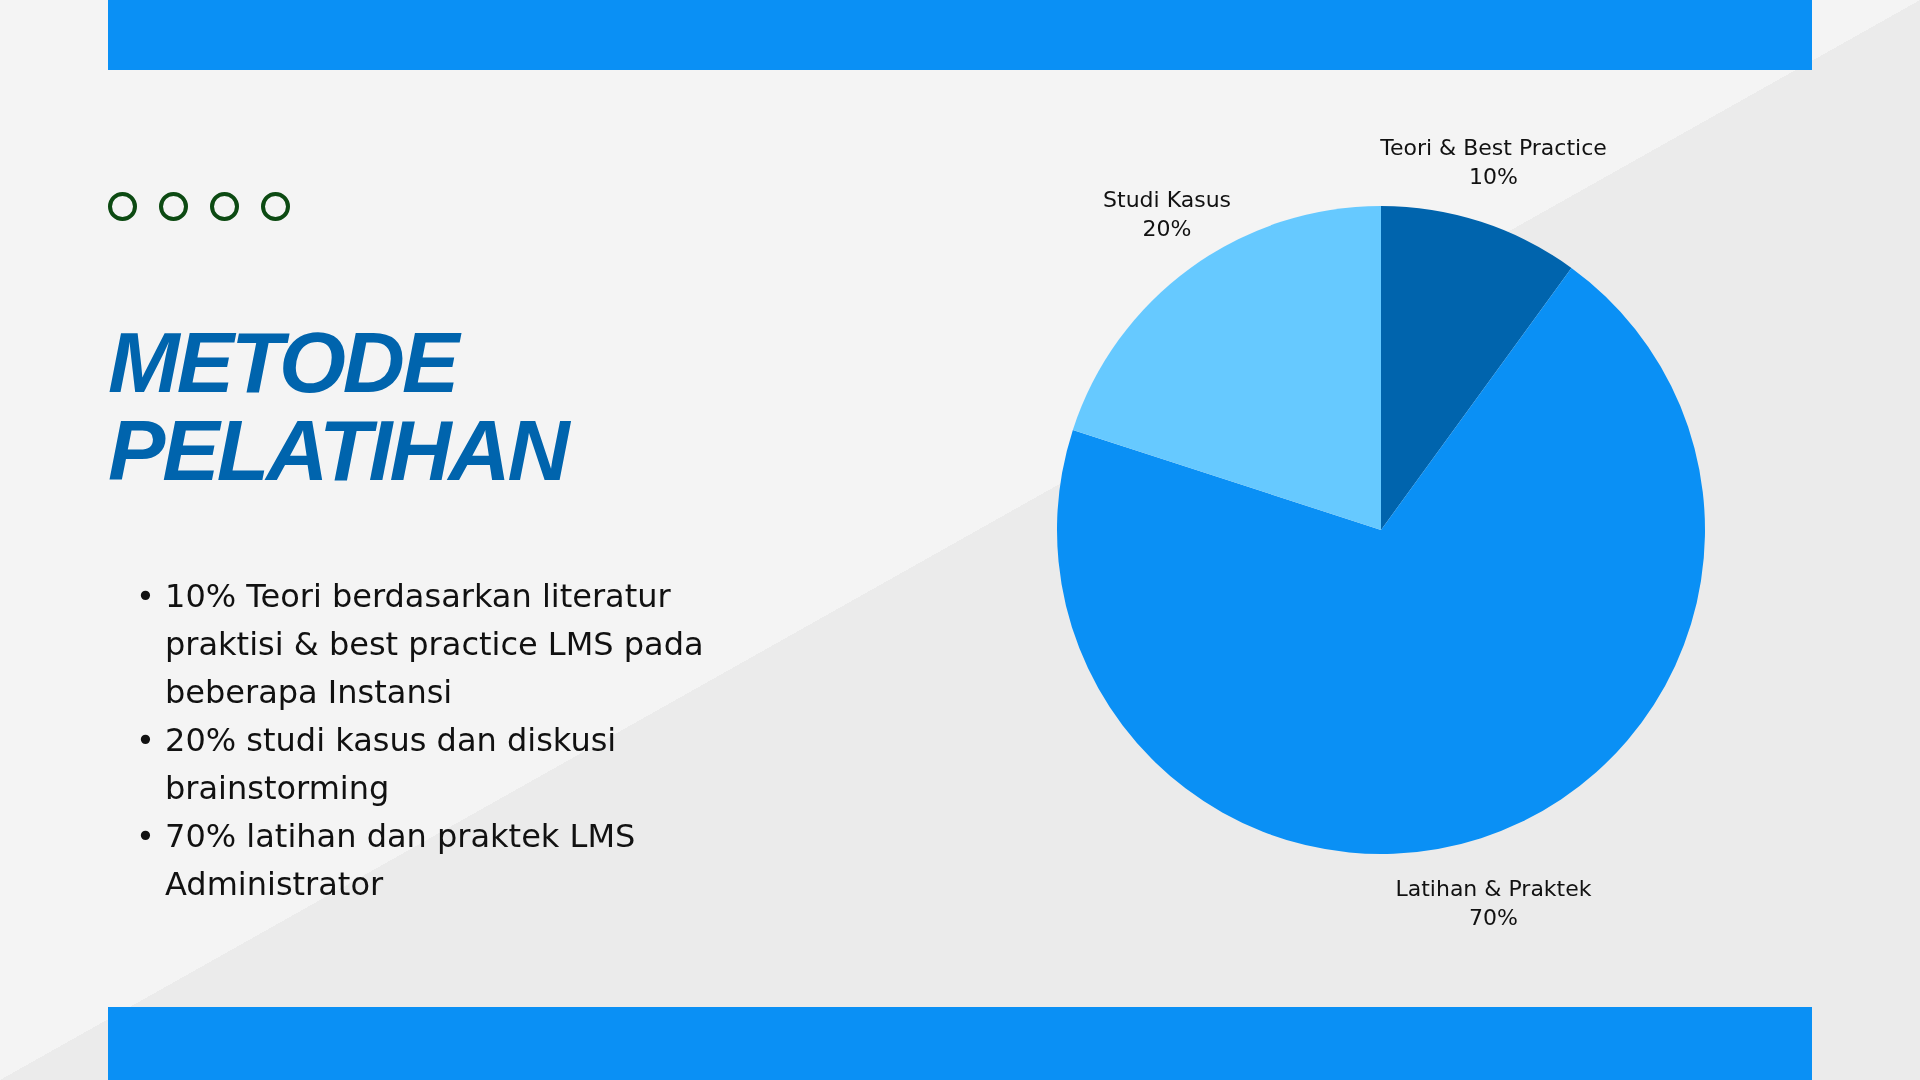 Image resolution: width=1920 pixels, height=1080 pixels. Describe the element at coordinates (1493, 176) in the screenshot. I see `data-label: 10%` at that location.